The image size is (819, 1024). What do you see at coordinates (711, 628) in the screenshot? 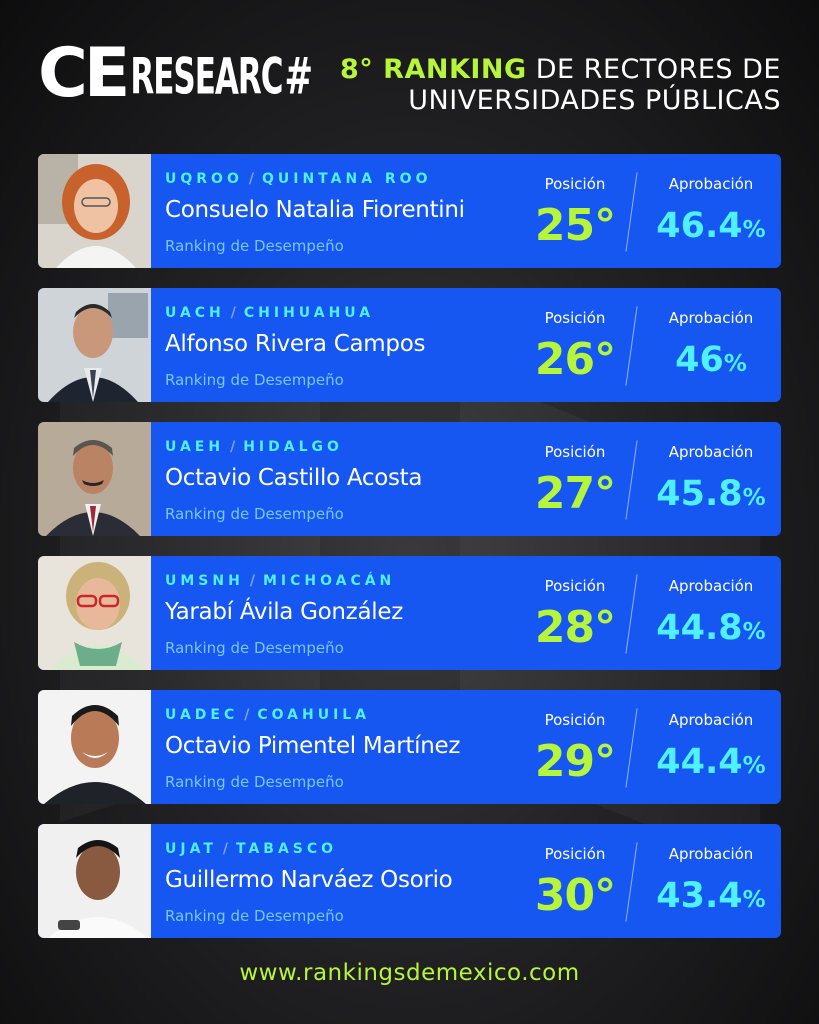
I see `approval-value: 44.8%` at bounding box center [711, 628].